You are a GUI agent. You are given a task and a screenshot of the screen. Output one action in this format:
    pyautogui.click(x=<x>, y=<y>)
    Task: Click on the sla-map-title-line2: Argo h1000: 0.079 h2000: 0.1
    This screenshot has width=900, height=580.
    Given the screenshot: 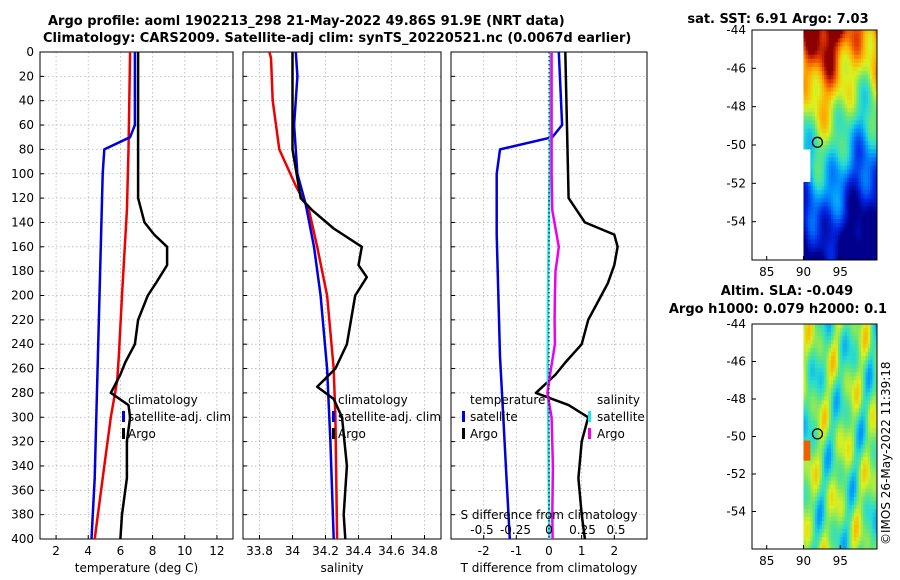 What is the action you would take?
    pyautogui.click(x=778, y=309)
    